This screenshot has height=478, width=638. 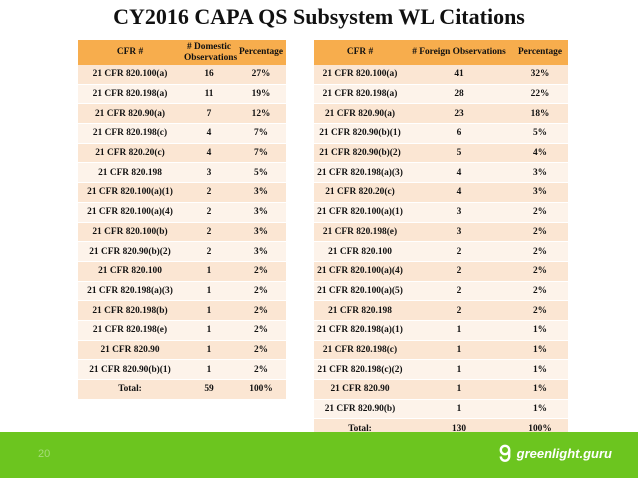 I want to click on table-row: 21 CFR 820.198(e) 3 2%, so click(x=441, y=232).